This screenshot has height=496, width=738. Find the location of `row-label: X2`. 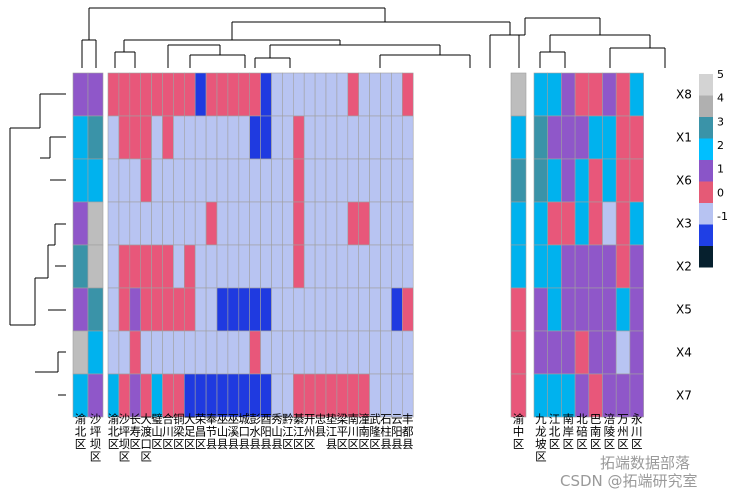

row-label: X2 is located at coordinates (684, 267).